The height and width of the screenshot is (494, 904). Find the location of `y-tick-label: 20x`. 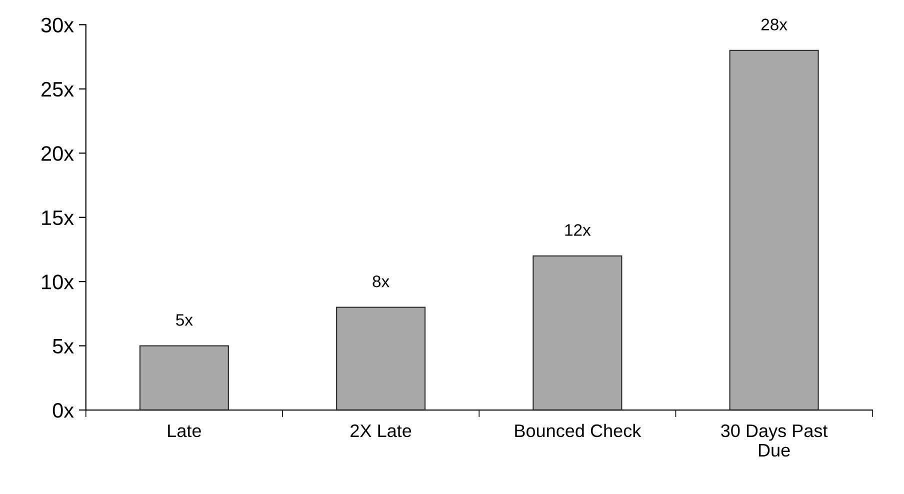

y-tick-label: 20x is located at coordinates (58, 153).